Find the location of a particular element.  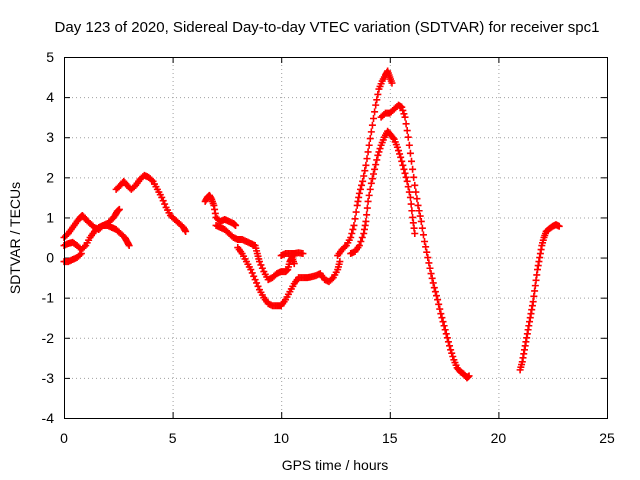

y-tick-label: -1 is located at coordinates (48, 298).